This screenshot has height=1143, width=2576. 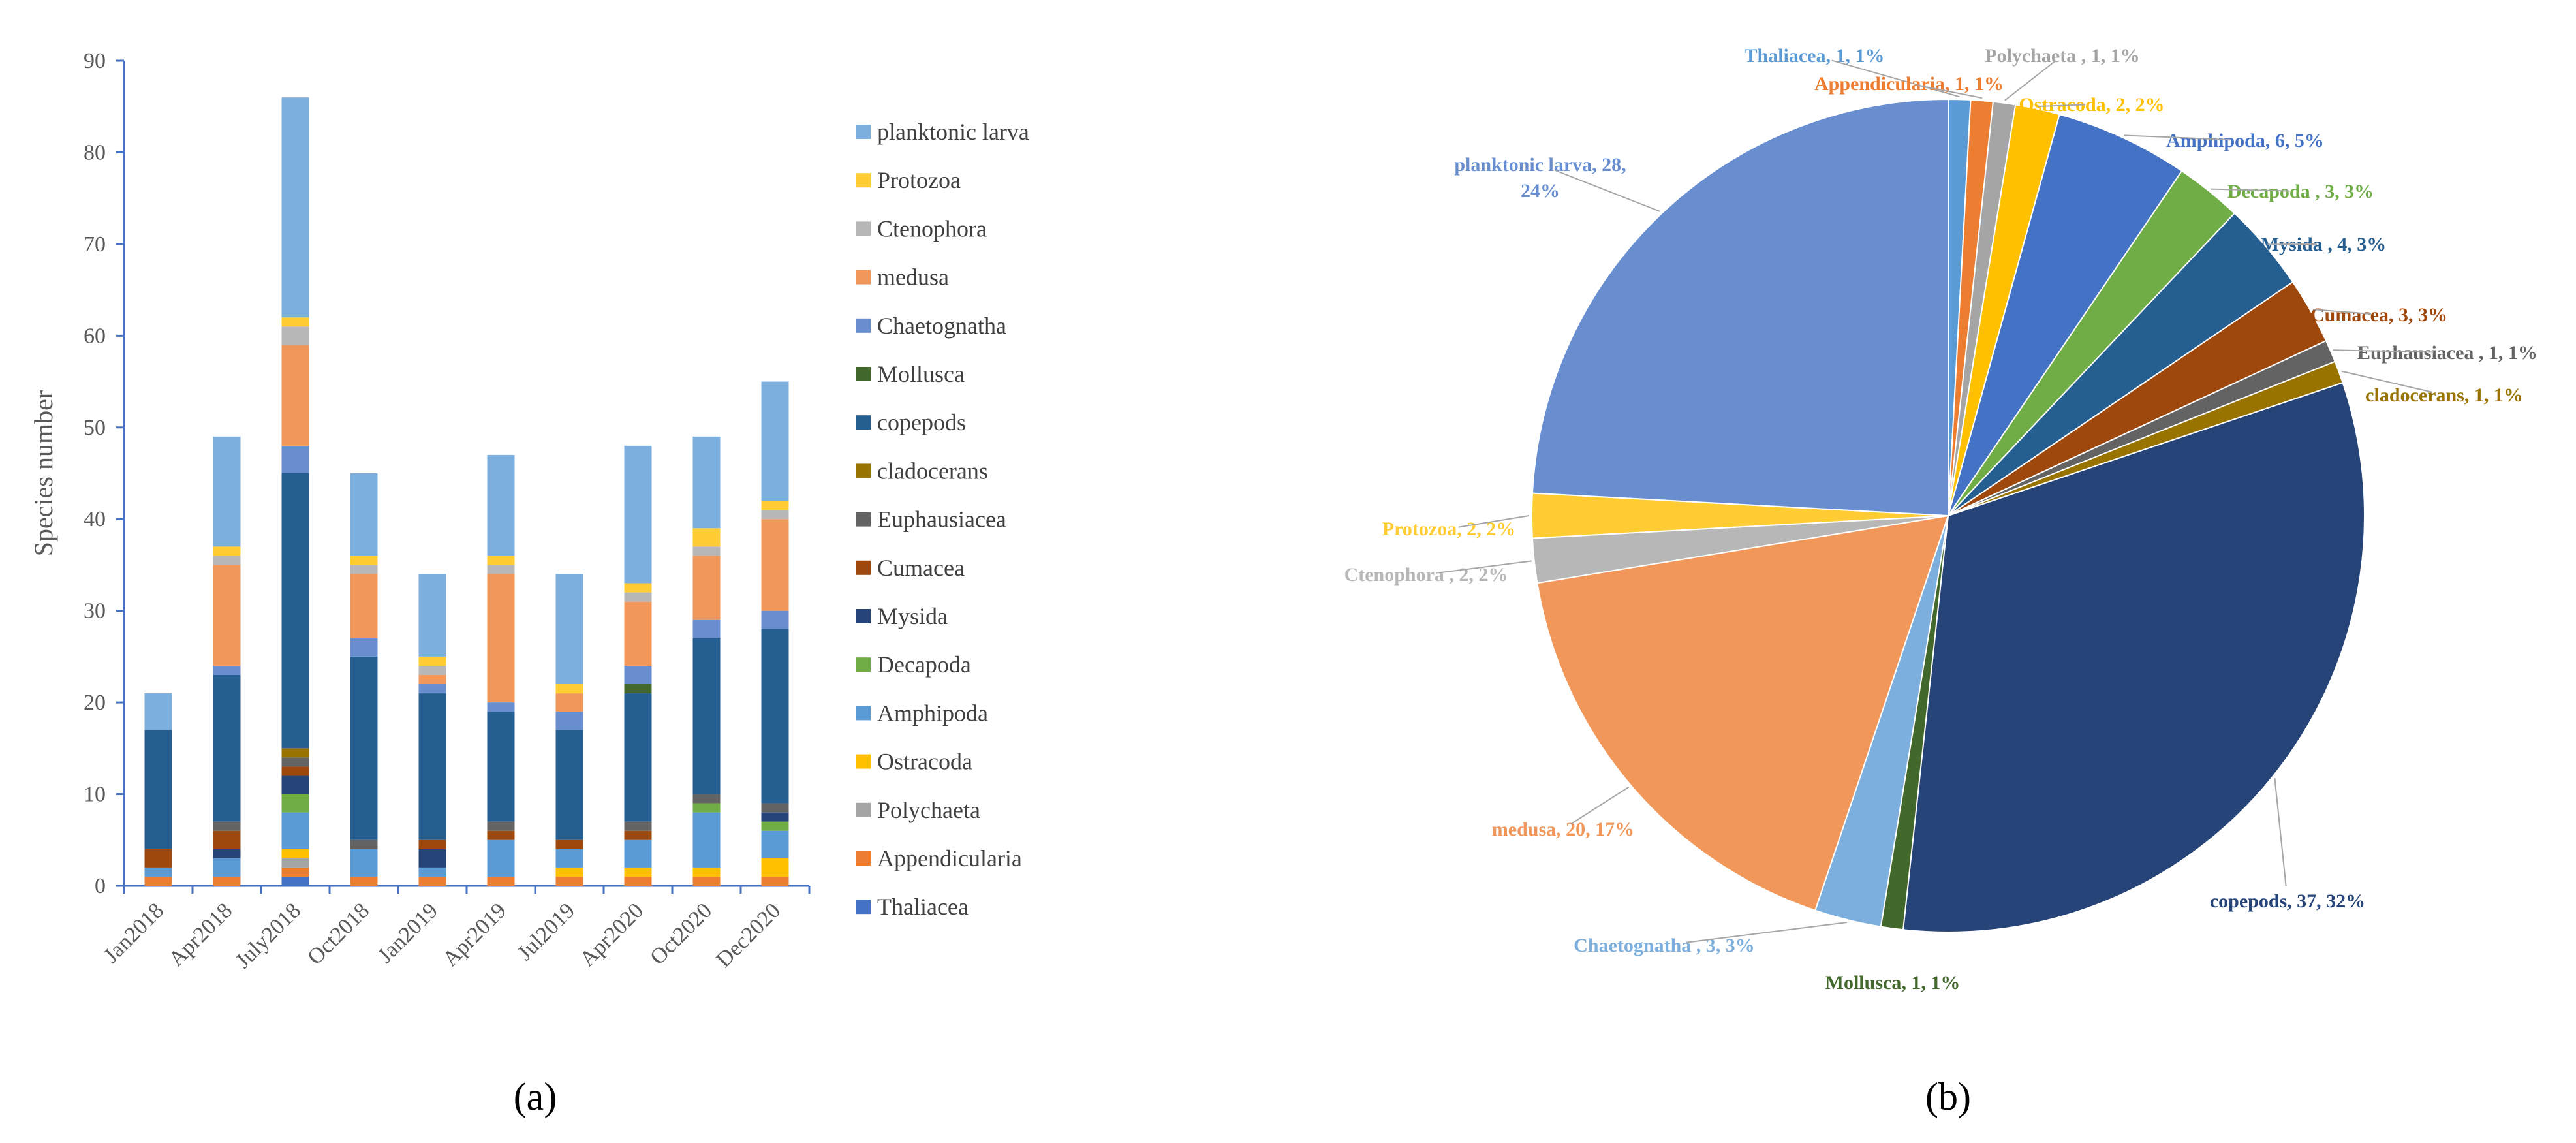 I want to click on legend-label-polychaeta: Polychaeta, so click(x=929, y=810).